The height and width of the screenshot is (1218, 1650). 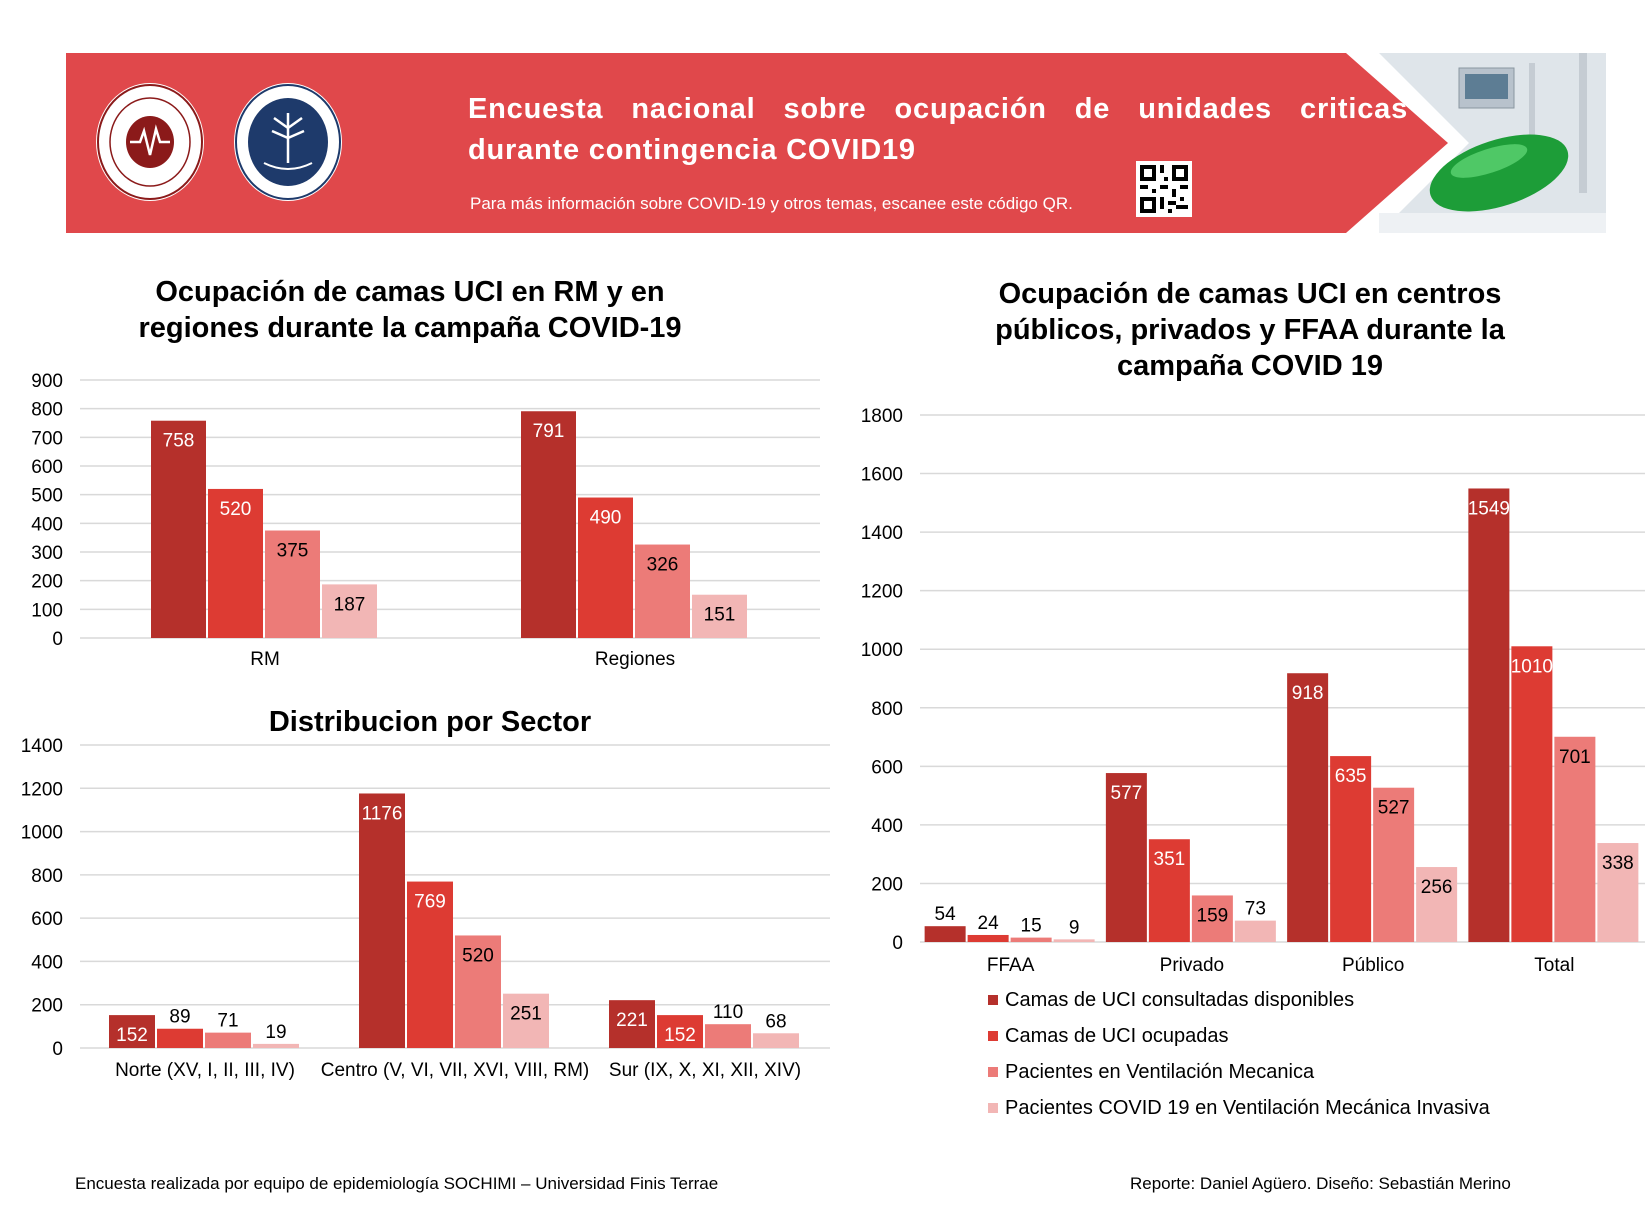 What do you see at coordinates (882, 416) in the screenshot?
I see `y-tick-label: 1800` at bounding box center [882, 416].